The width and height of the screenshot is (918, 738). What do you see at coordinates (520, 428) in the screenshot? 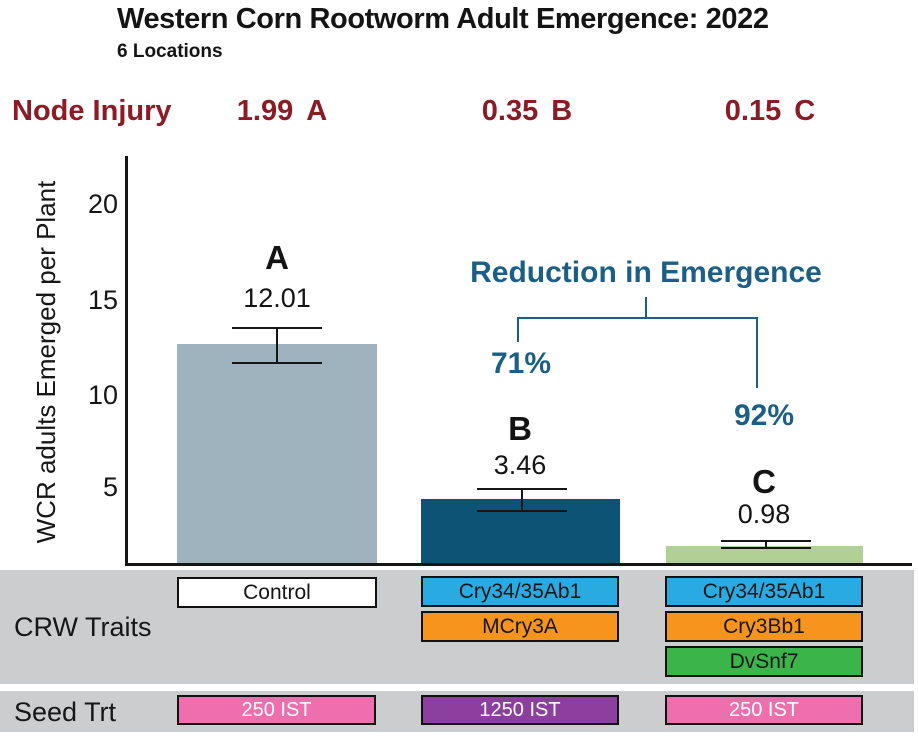
I see `bar-letter-b: B` at bounding box center [520, 428].